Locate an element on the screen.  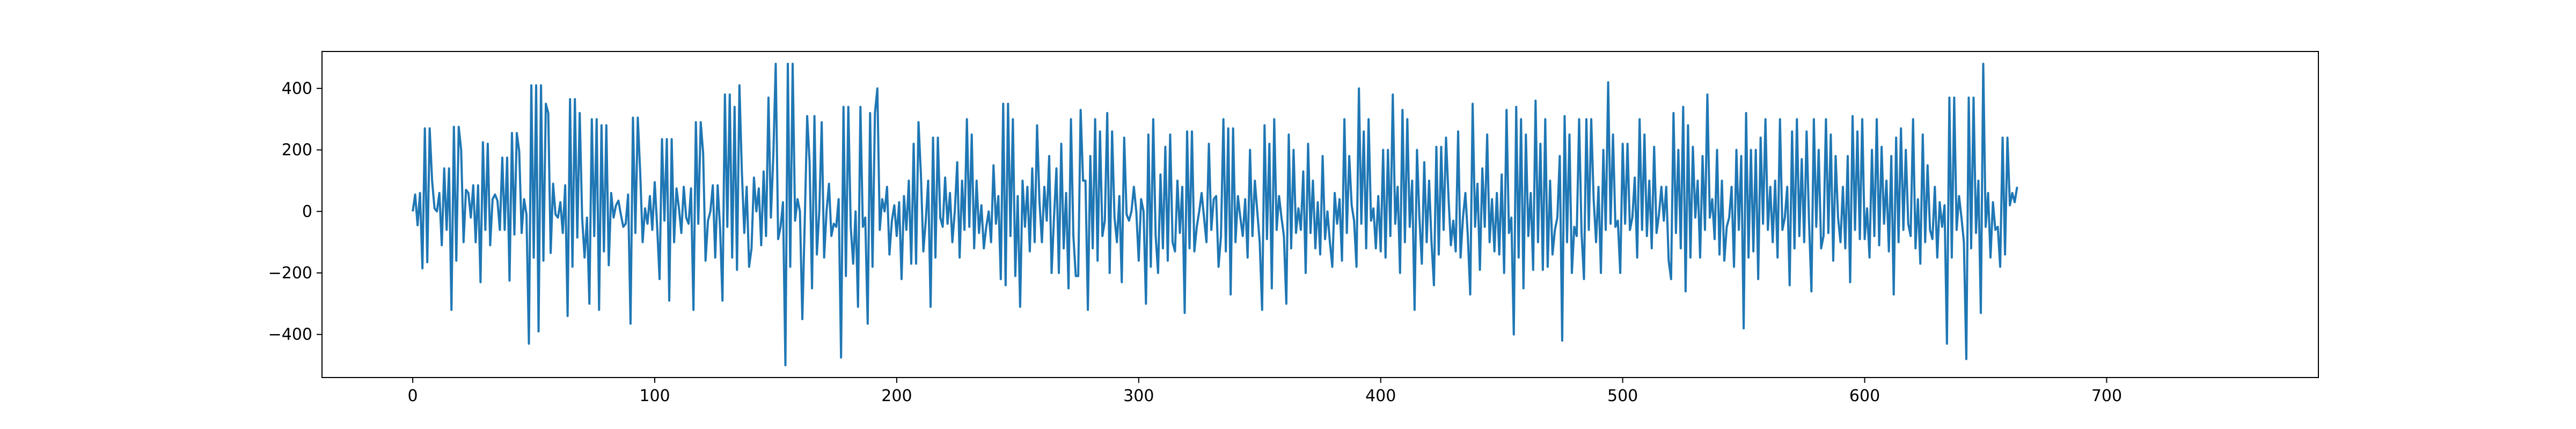
x-tick-label: 600 is located at coordinates (1864, 396).